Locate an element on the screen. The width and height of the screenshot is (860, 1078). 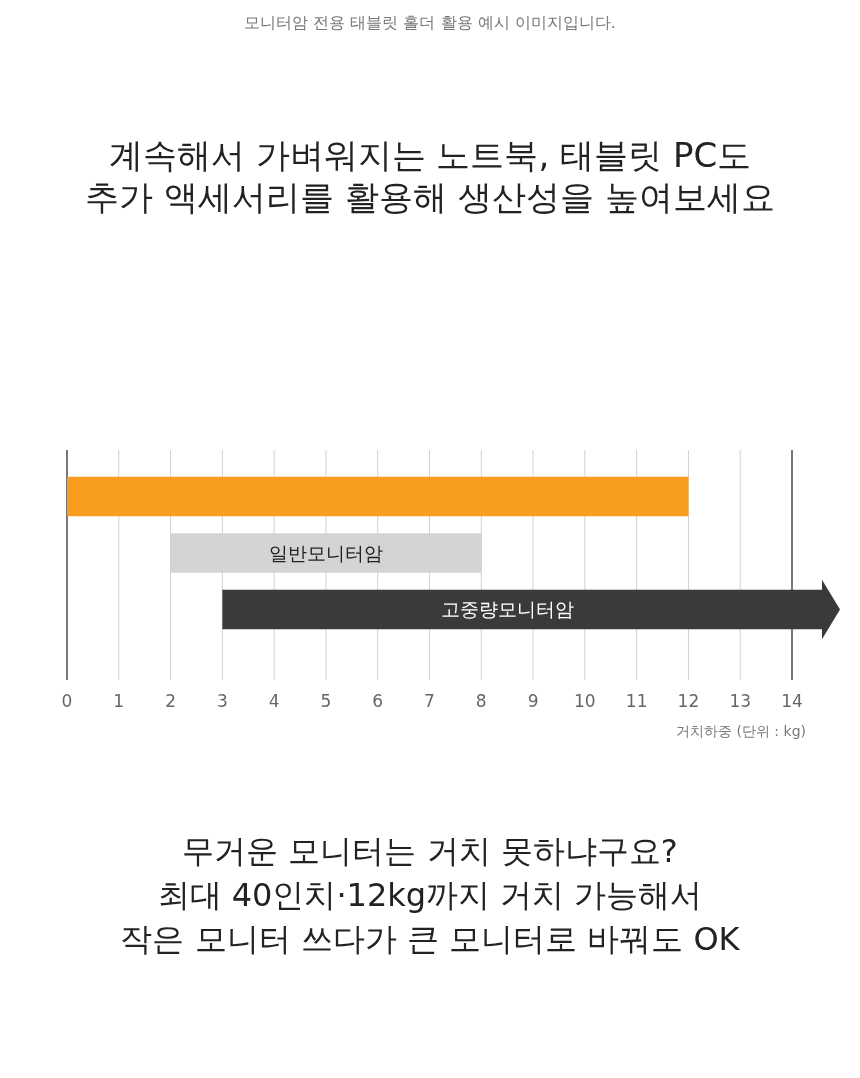
text: 무거운 모니터는 거치 못하냐구요? 최대 40인치·12kg까지 거치 가능해서 작은 모니터 쓰다가 큰 모니터로 바꿔도 OK is located at coordinates (430, 895).